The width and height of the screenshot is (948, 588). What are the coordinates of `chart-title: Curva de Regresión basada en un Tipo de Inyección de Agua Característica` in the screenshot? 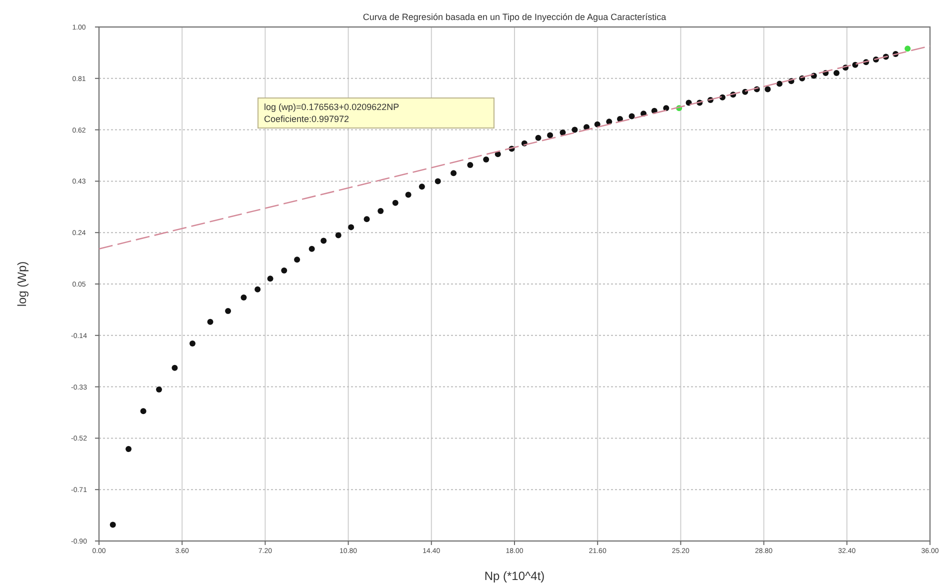 It's located at (514, 17).